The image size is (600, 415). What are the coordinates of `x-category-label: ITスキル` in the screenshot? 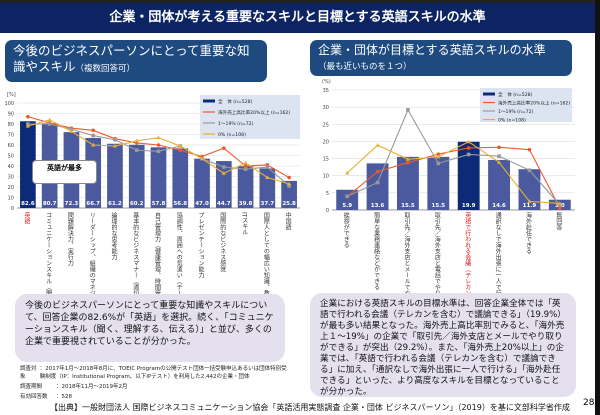 It's located at (244, 224).